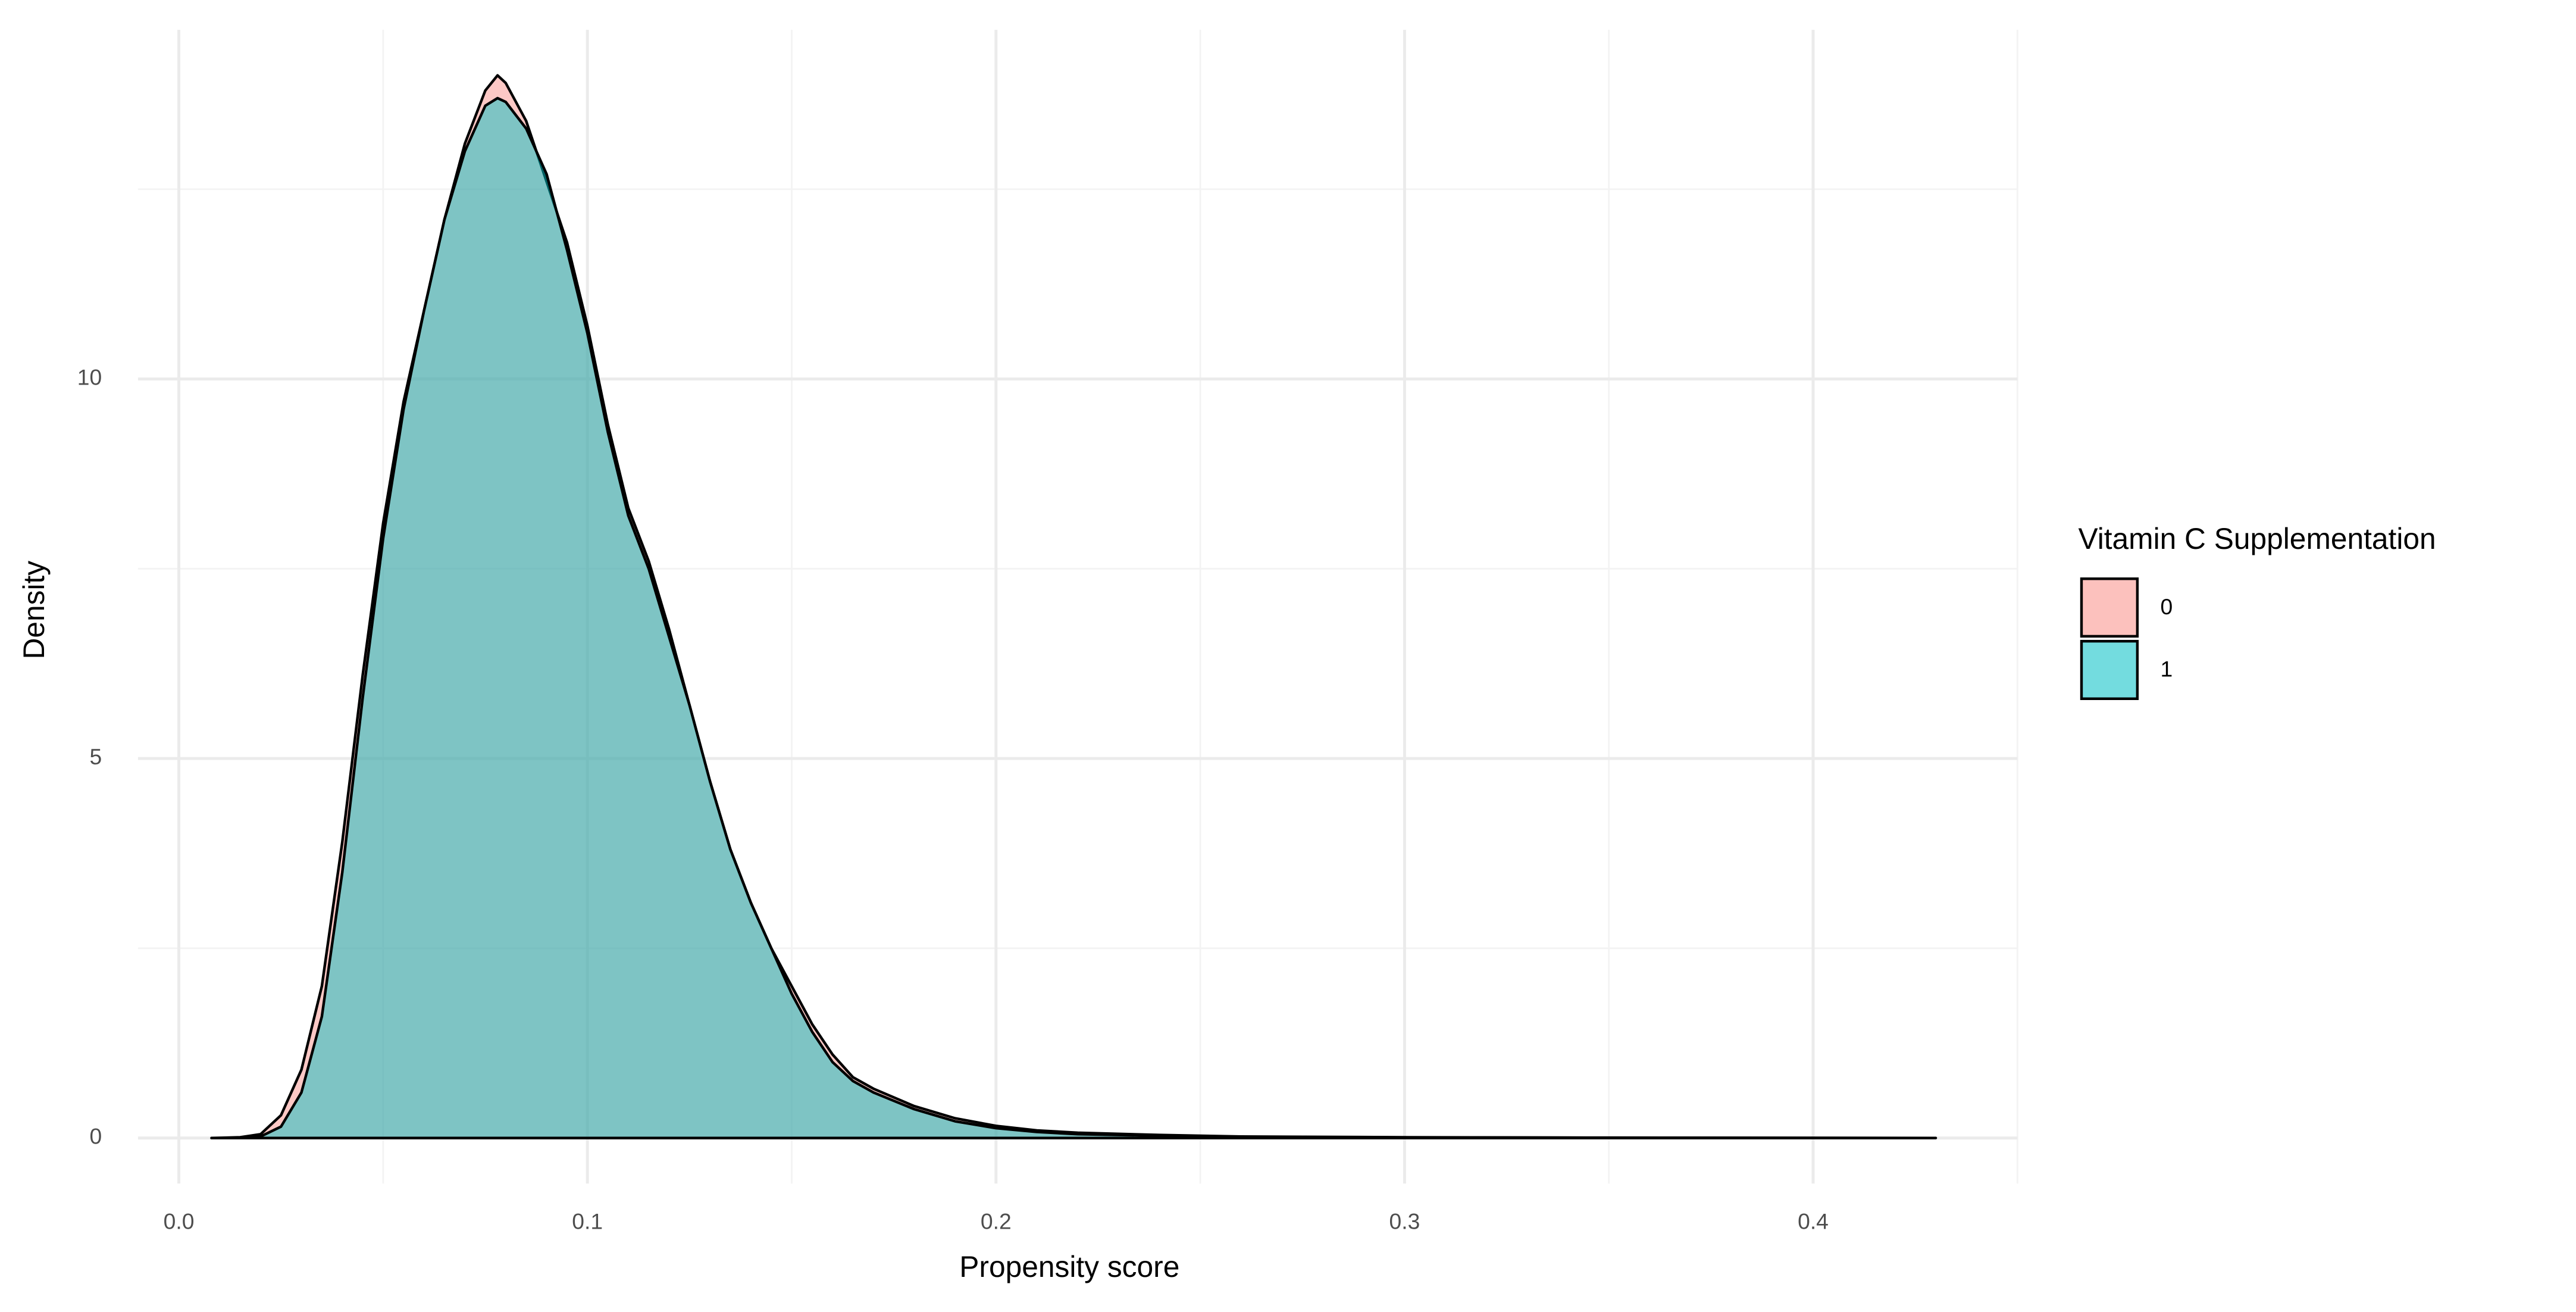  Describe the element at coordinates (1069, 1266) in the screenshot. I see `x-axis-title: Propensity score` at that location.